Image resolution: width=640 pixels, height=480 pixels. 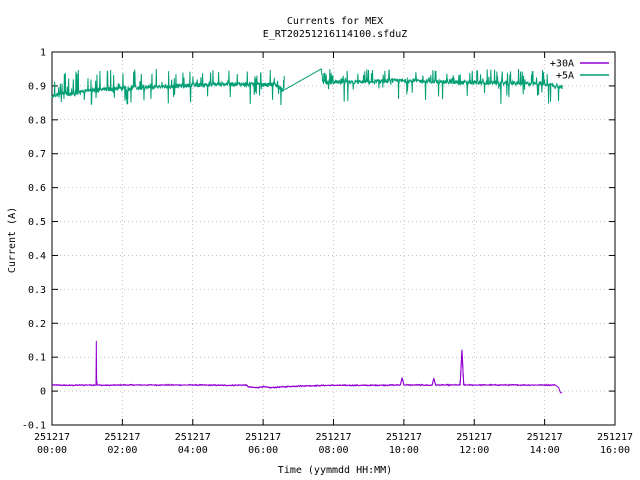 I want to click on x-tick-label-time: 10:00, so click(x=404, y=450).